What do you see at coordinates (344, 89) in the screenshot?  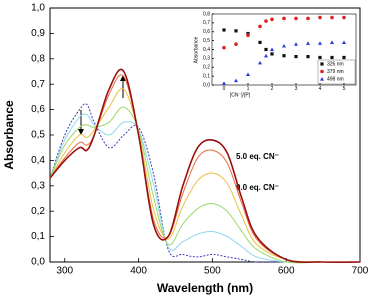 I see `x-tick-label: 5` at bounding box center [344, 89].